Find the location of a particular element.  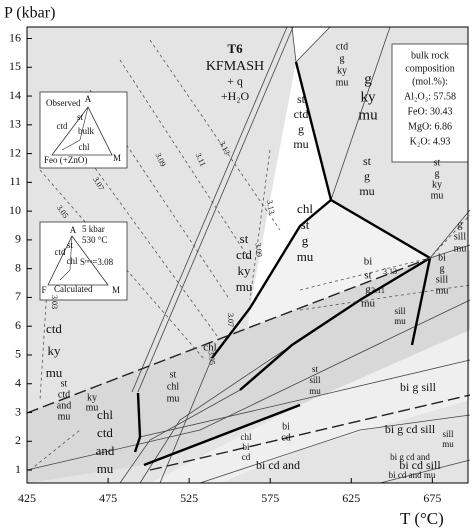

y-tick-label: 7 is located at coordinates (18, 296).